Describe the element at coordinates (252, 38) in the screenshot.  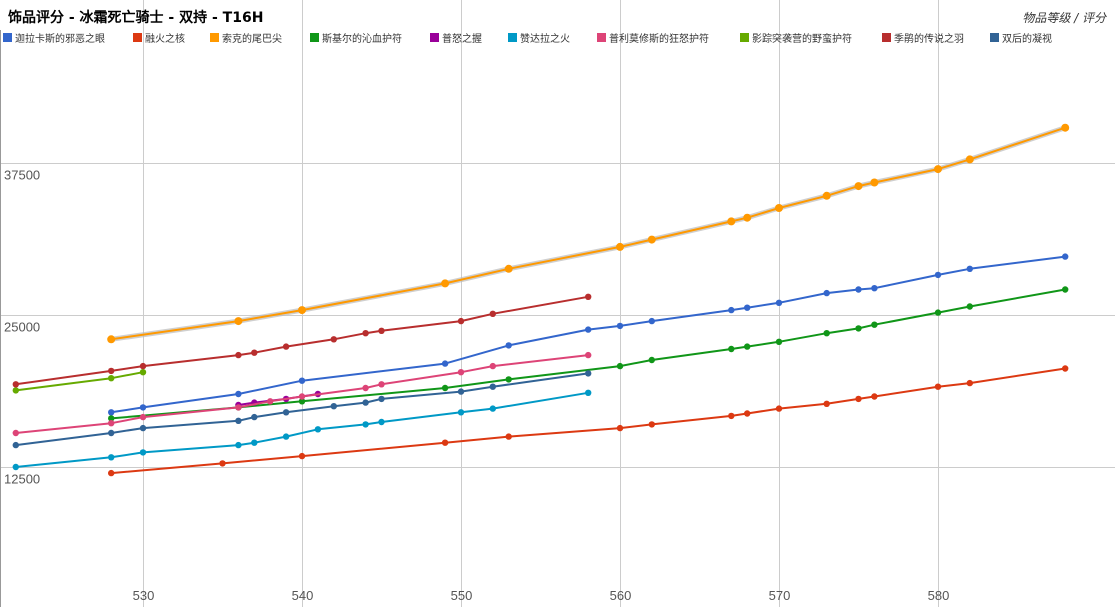
I see `legend-label: 索克的尾巴尖` at that location.